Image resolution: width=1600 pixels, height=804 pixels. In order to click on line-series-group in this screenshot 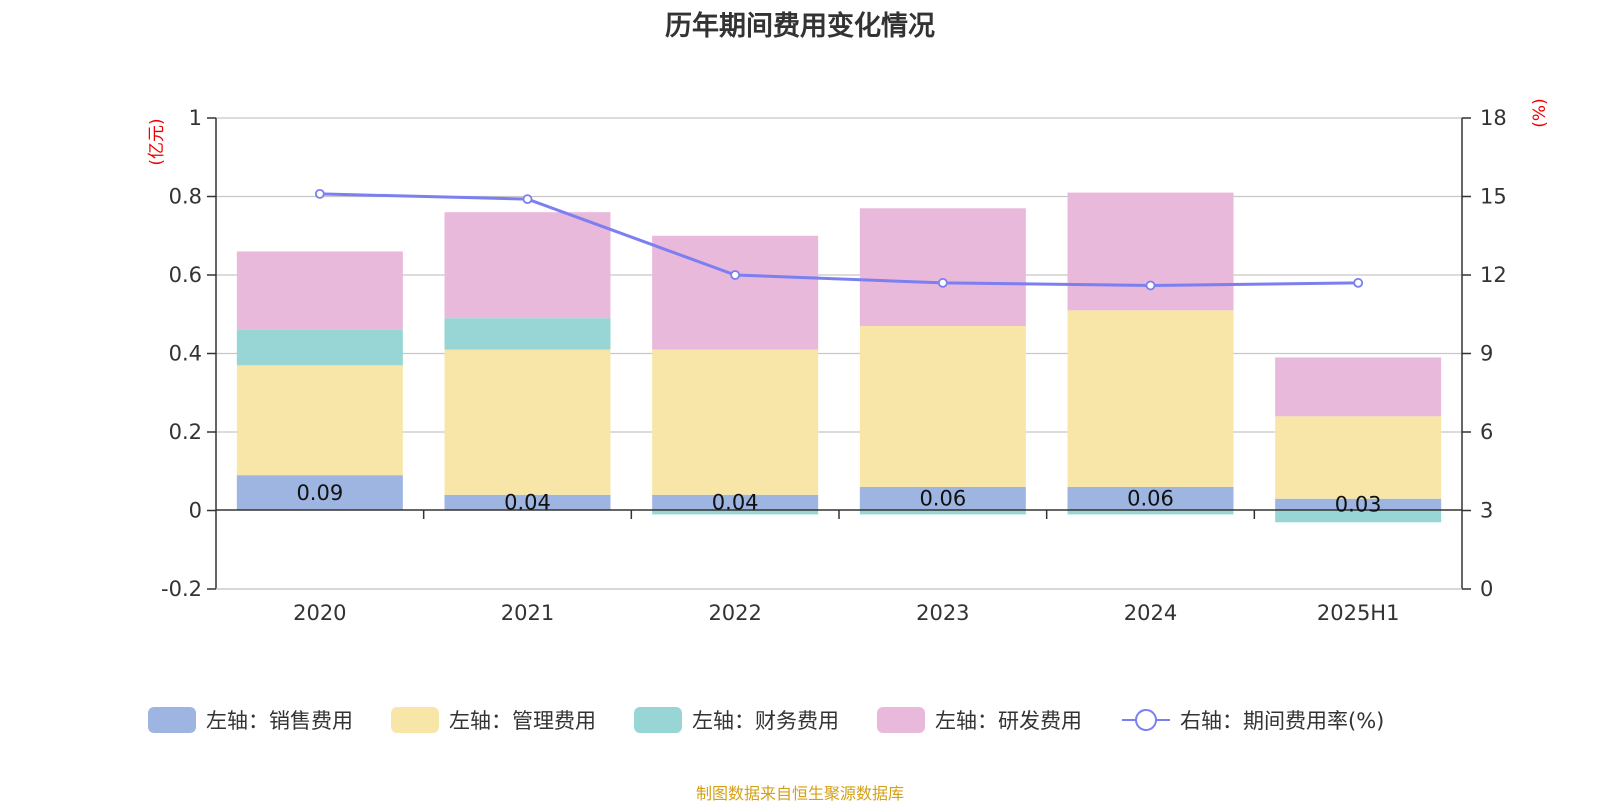, I will do `click(839, 239)`.